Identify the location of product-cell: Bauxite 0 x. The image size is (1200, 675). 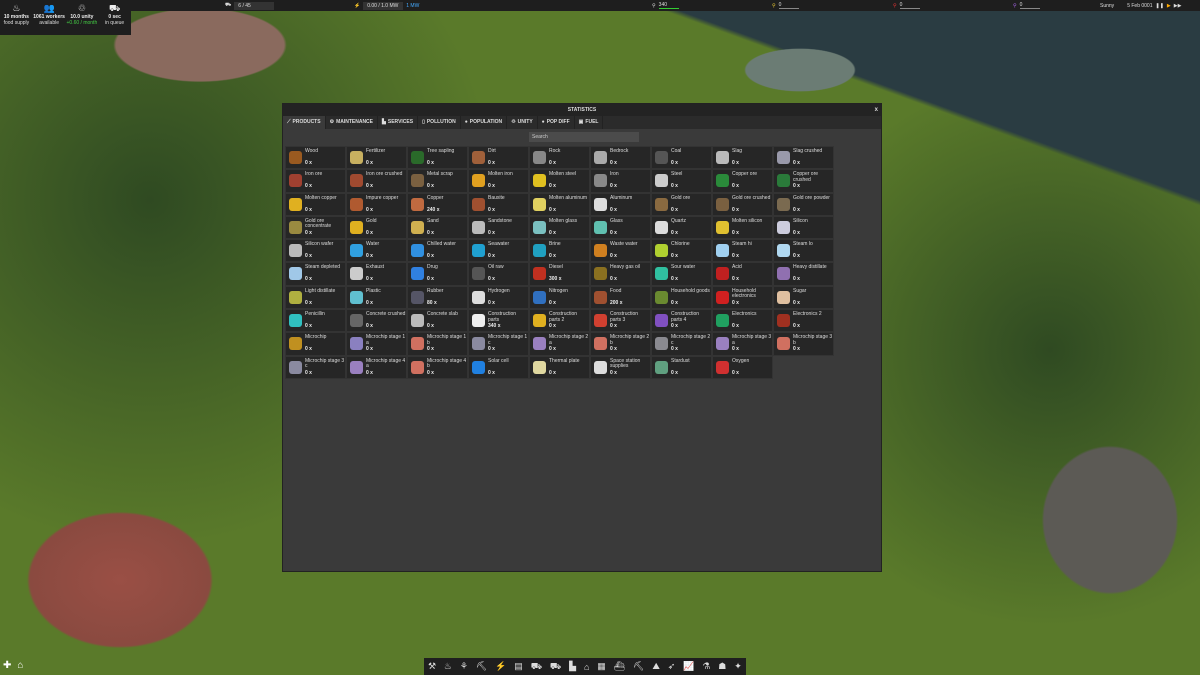
(498, 204).